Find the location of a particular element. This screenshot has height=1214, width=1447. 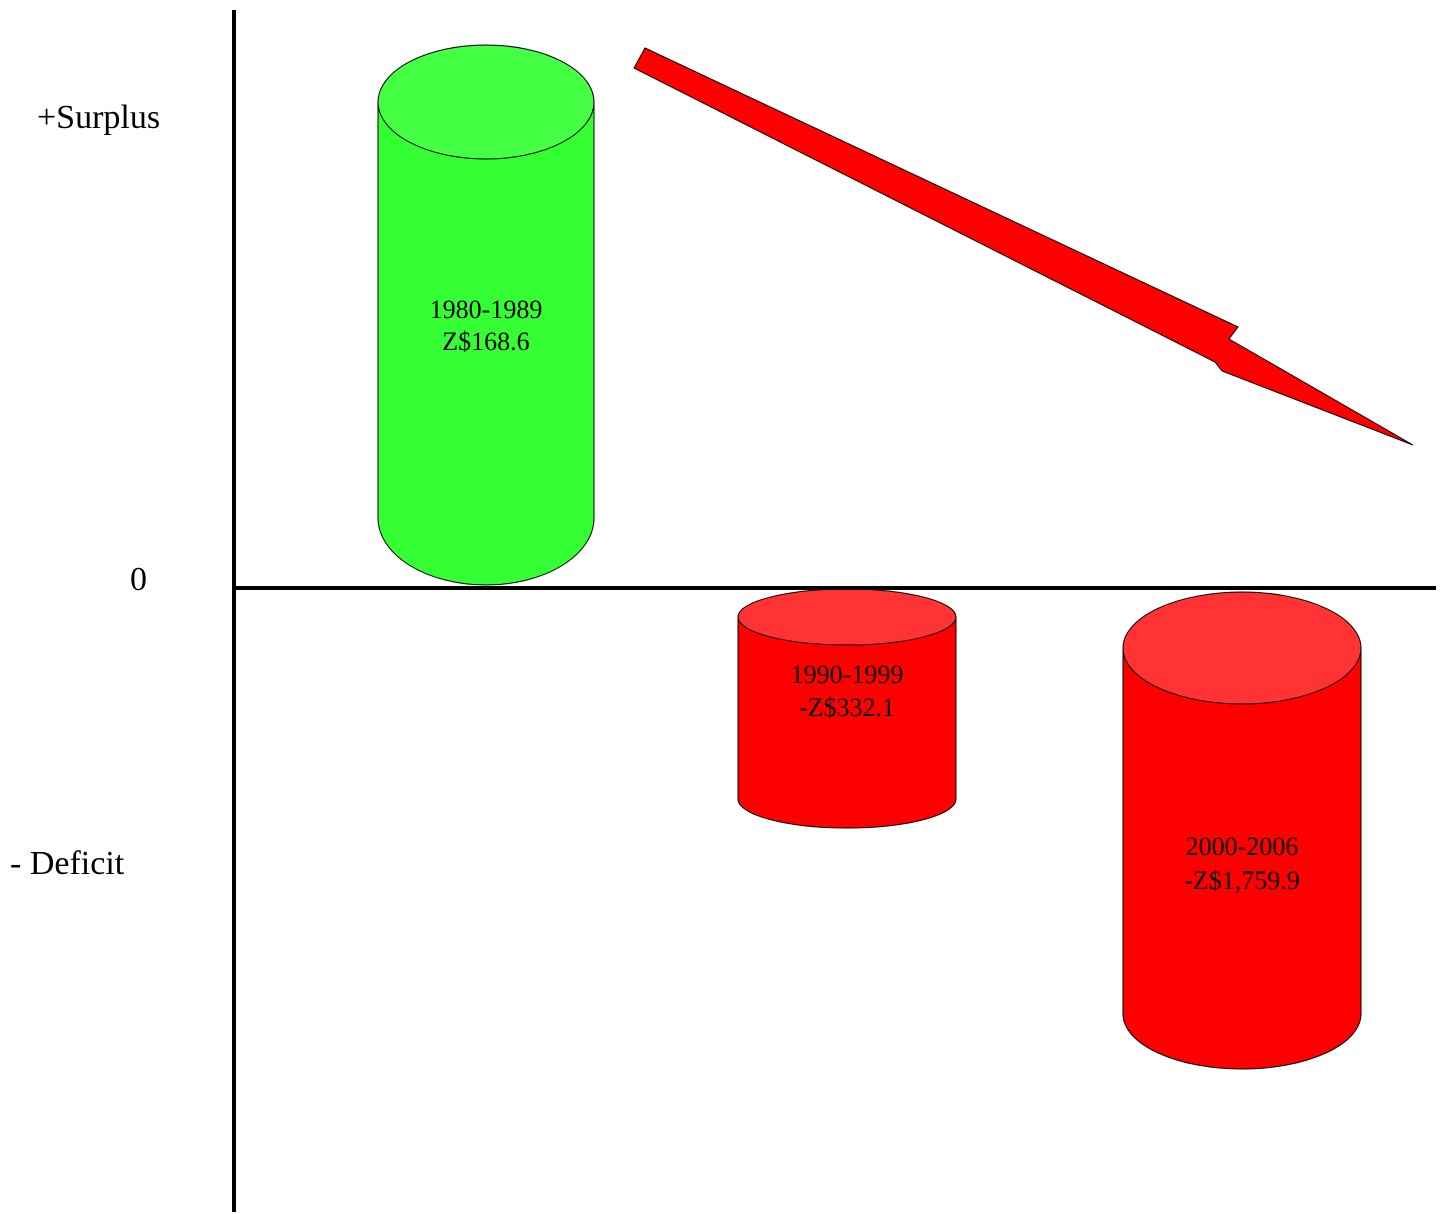

bar-1980-1989-body is located at coordinates (486, 343).